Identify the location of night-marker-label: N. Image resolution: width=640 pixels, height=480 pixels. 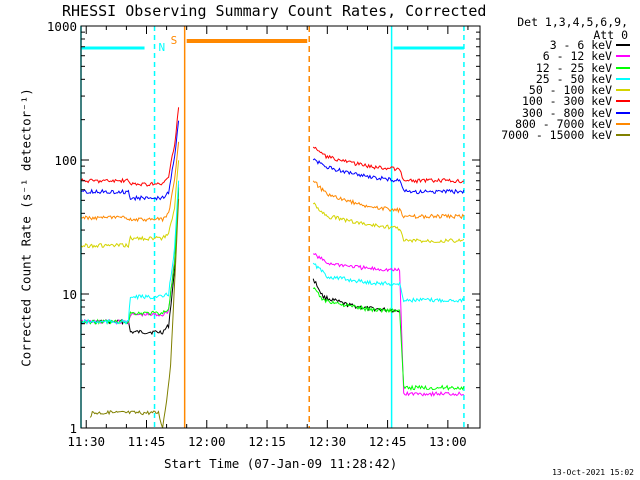
(162, 47).